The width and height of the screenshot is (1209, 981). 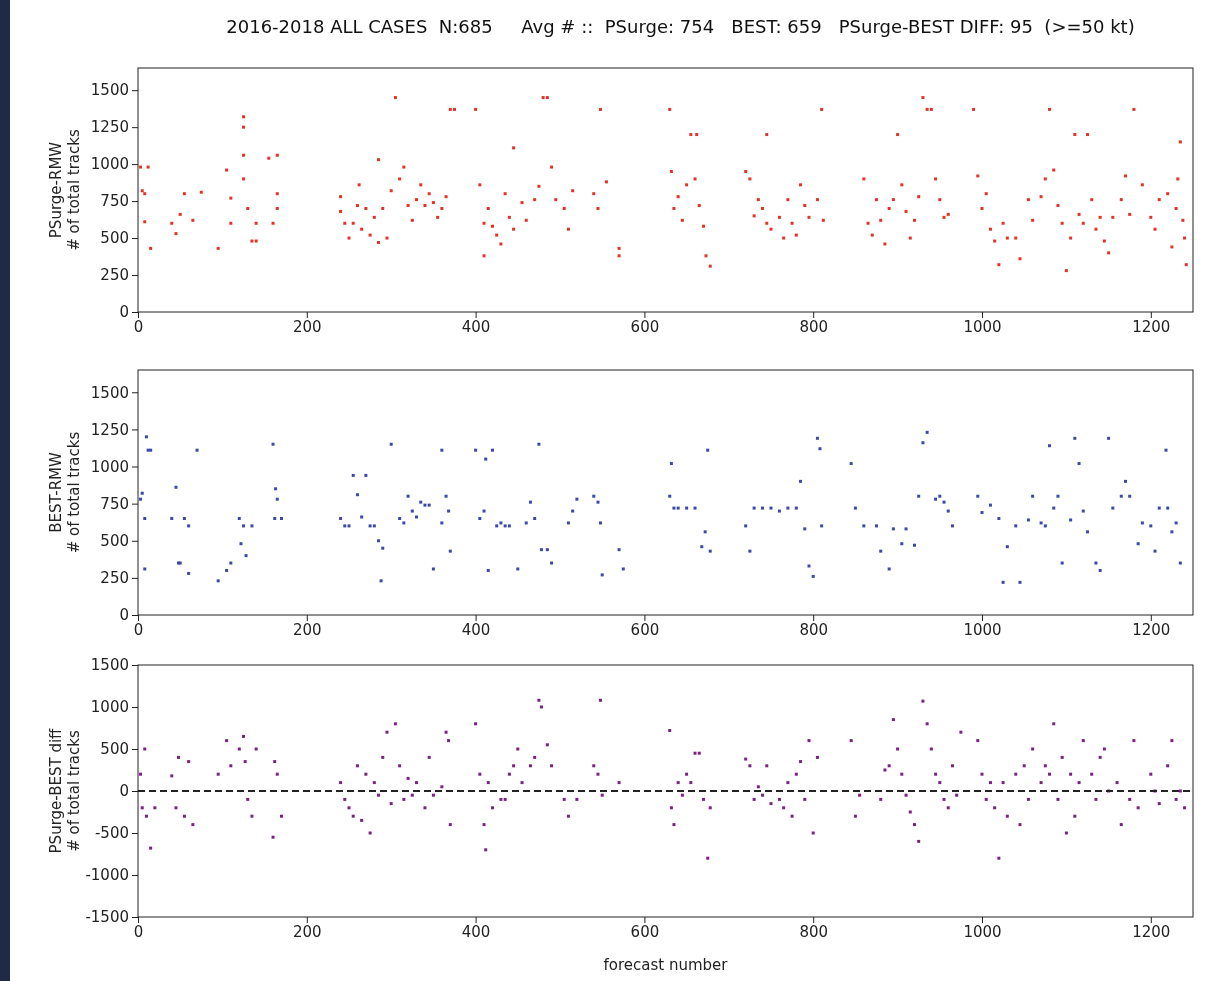 What do you see at coordinates (65, 790) in the screenshot?
I see `y-axis-title: PSurge-BEST diff # of total tracks` at bounding box center [65, 790].